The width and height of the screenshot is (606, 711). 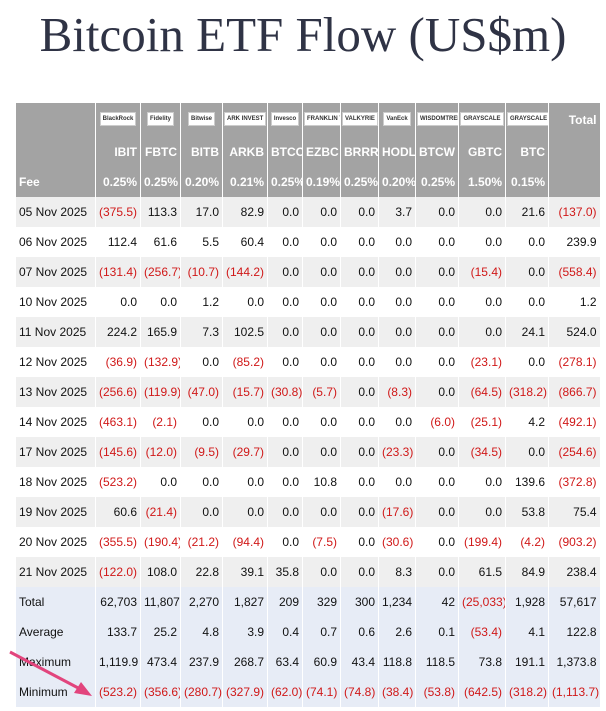 I want to click on title: Bitcoin ETF Flow (US$m), so click(x=303, y=34).